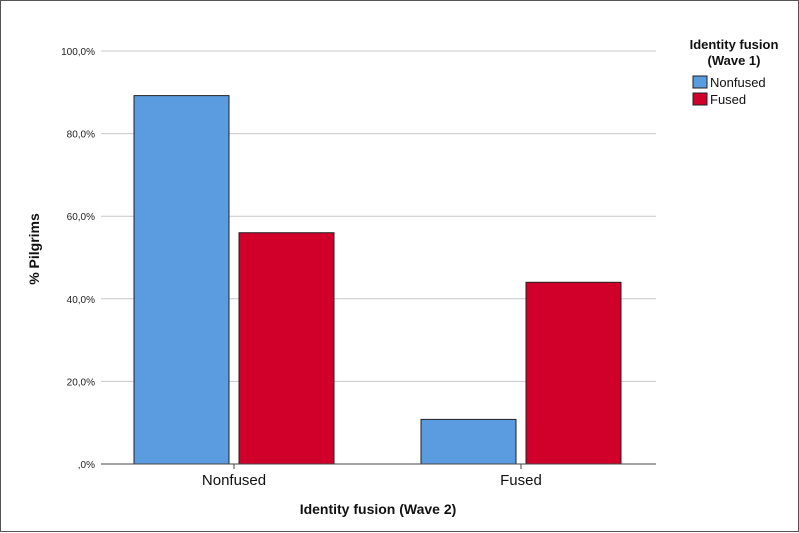 This screenshot has width=799, height=533. What do you see at coordinates (86, 465) in the screenshot?
I see `y-tick-label: ,0%` at bounding box center [86, 465].